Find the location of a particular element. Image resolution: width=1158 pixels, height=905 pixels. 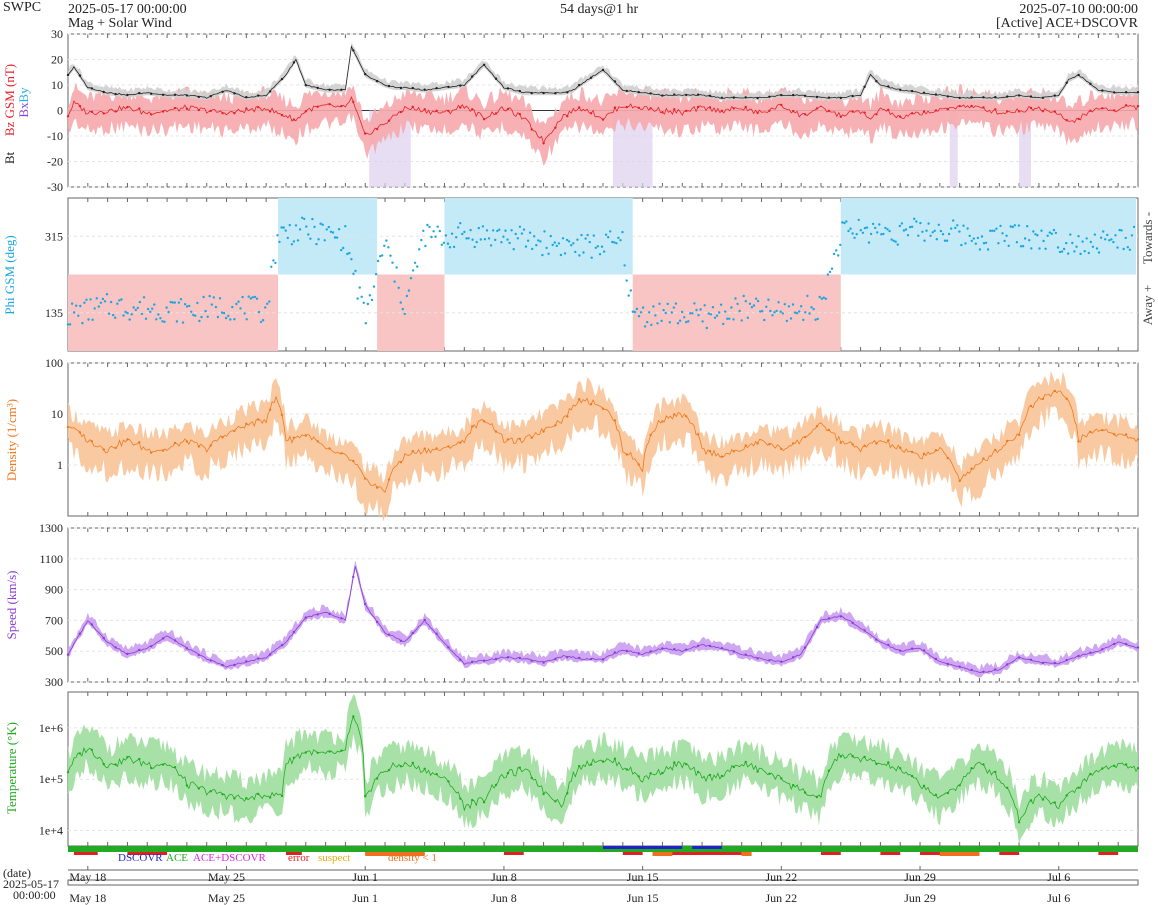

date-axis-band is located at coordinates (603, 882).